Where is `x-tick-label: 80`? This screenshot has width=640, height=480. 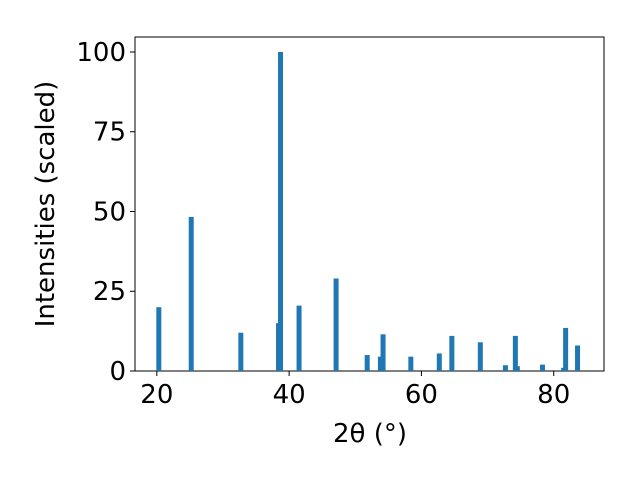
x-tick-label: 80 is located at coordinates (553, 395).